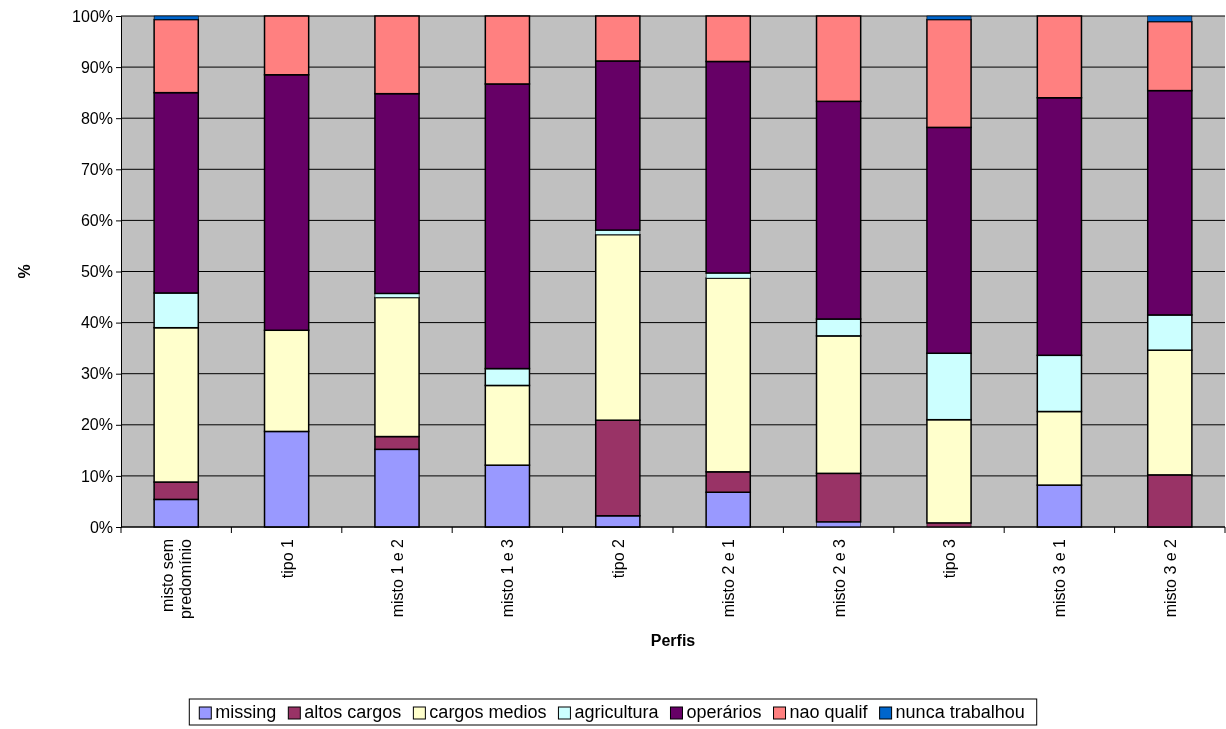  What do you see at coordinates (673, 640) in the screenshot?
I see `x-axis-title: Perfis` at bounding box center [673, 640].